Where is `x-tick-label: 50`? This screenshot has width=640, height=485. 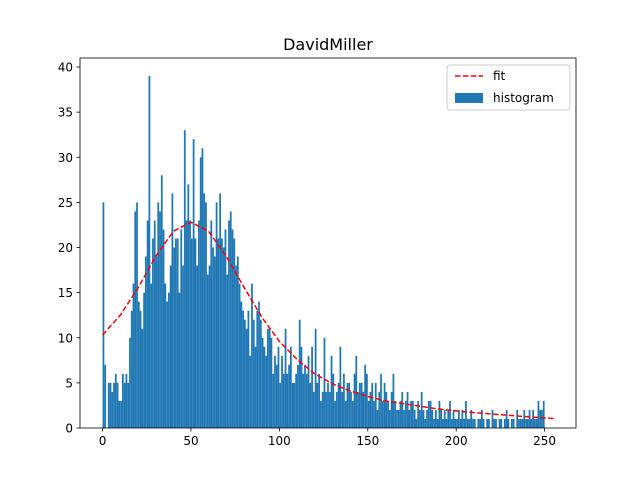 x-tick-label: 50 is located at coordinates (190, 441).